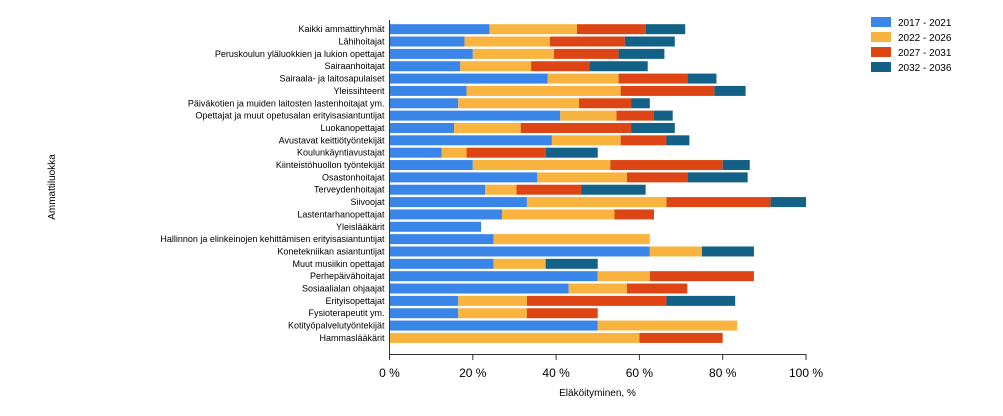  What do you see at coordinates (925, 38) in the screenshot?
I see `legend-label: 2022 - 2026` at bounding box center [925, 38].